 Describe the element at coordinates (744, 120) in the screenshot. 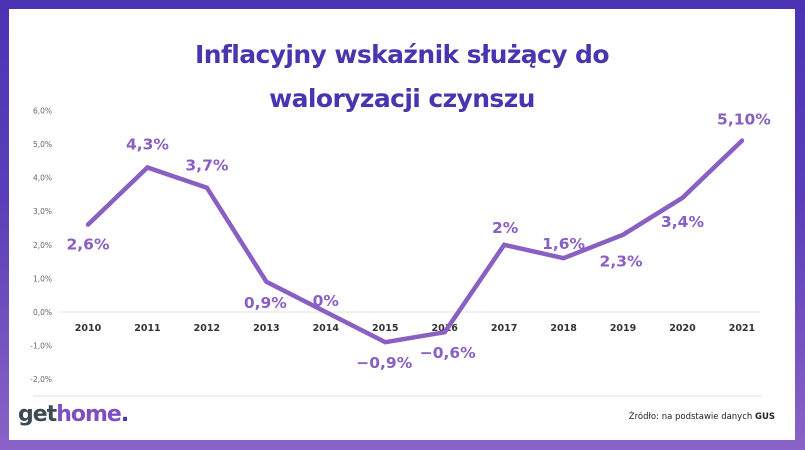

I see `data-label: 5,10%` at that location.